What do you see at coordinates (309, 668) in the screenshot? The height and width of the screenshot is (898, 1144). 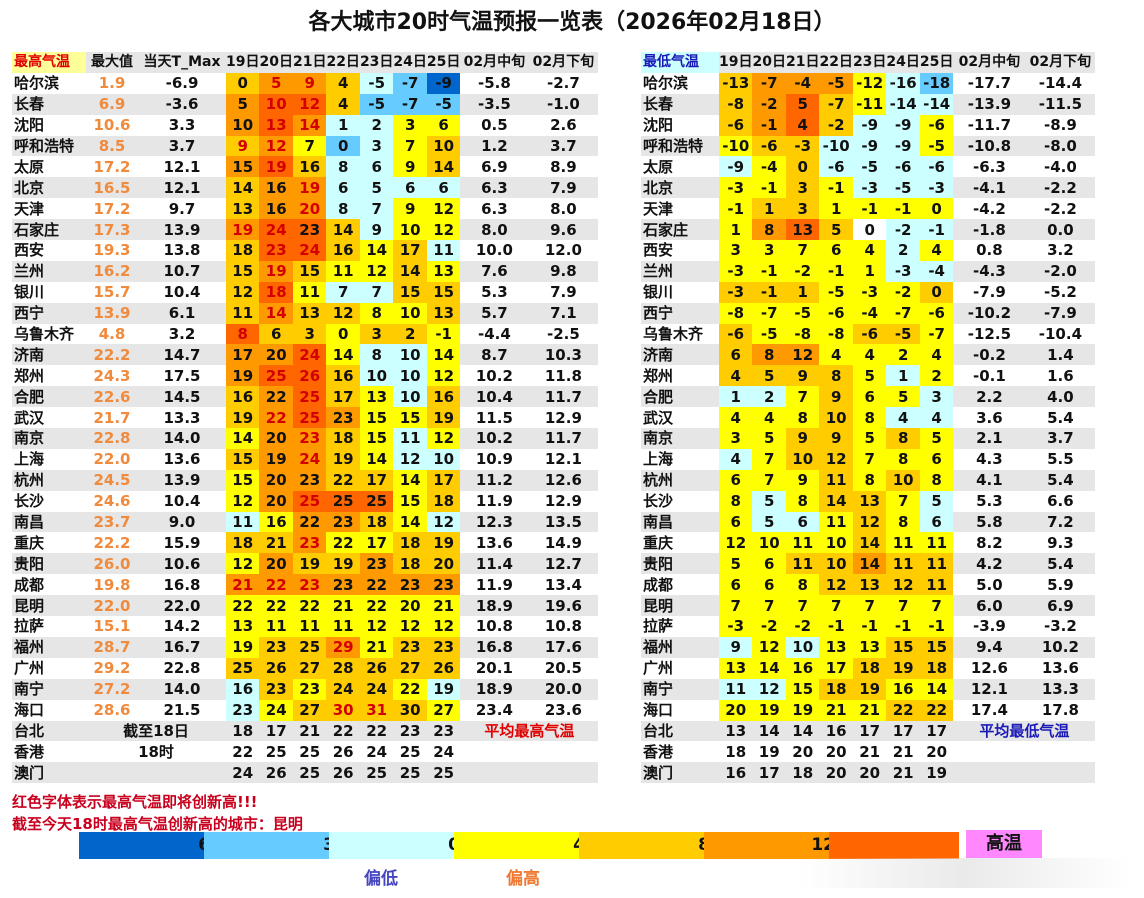 I see `forecast-cell: 27` at bounding box center [309, 668].